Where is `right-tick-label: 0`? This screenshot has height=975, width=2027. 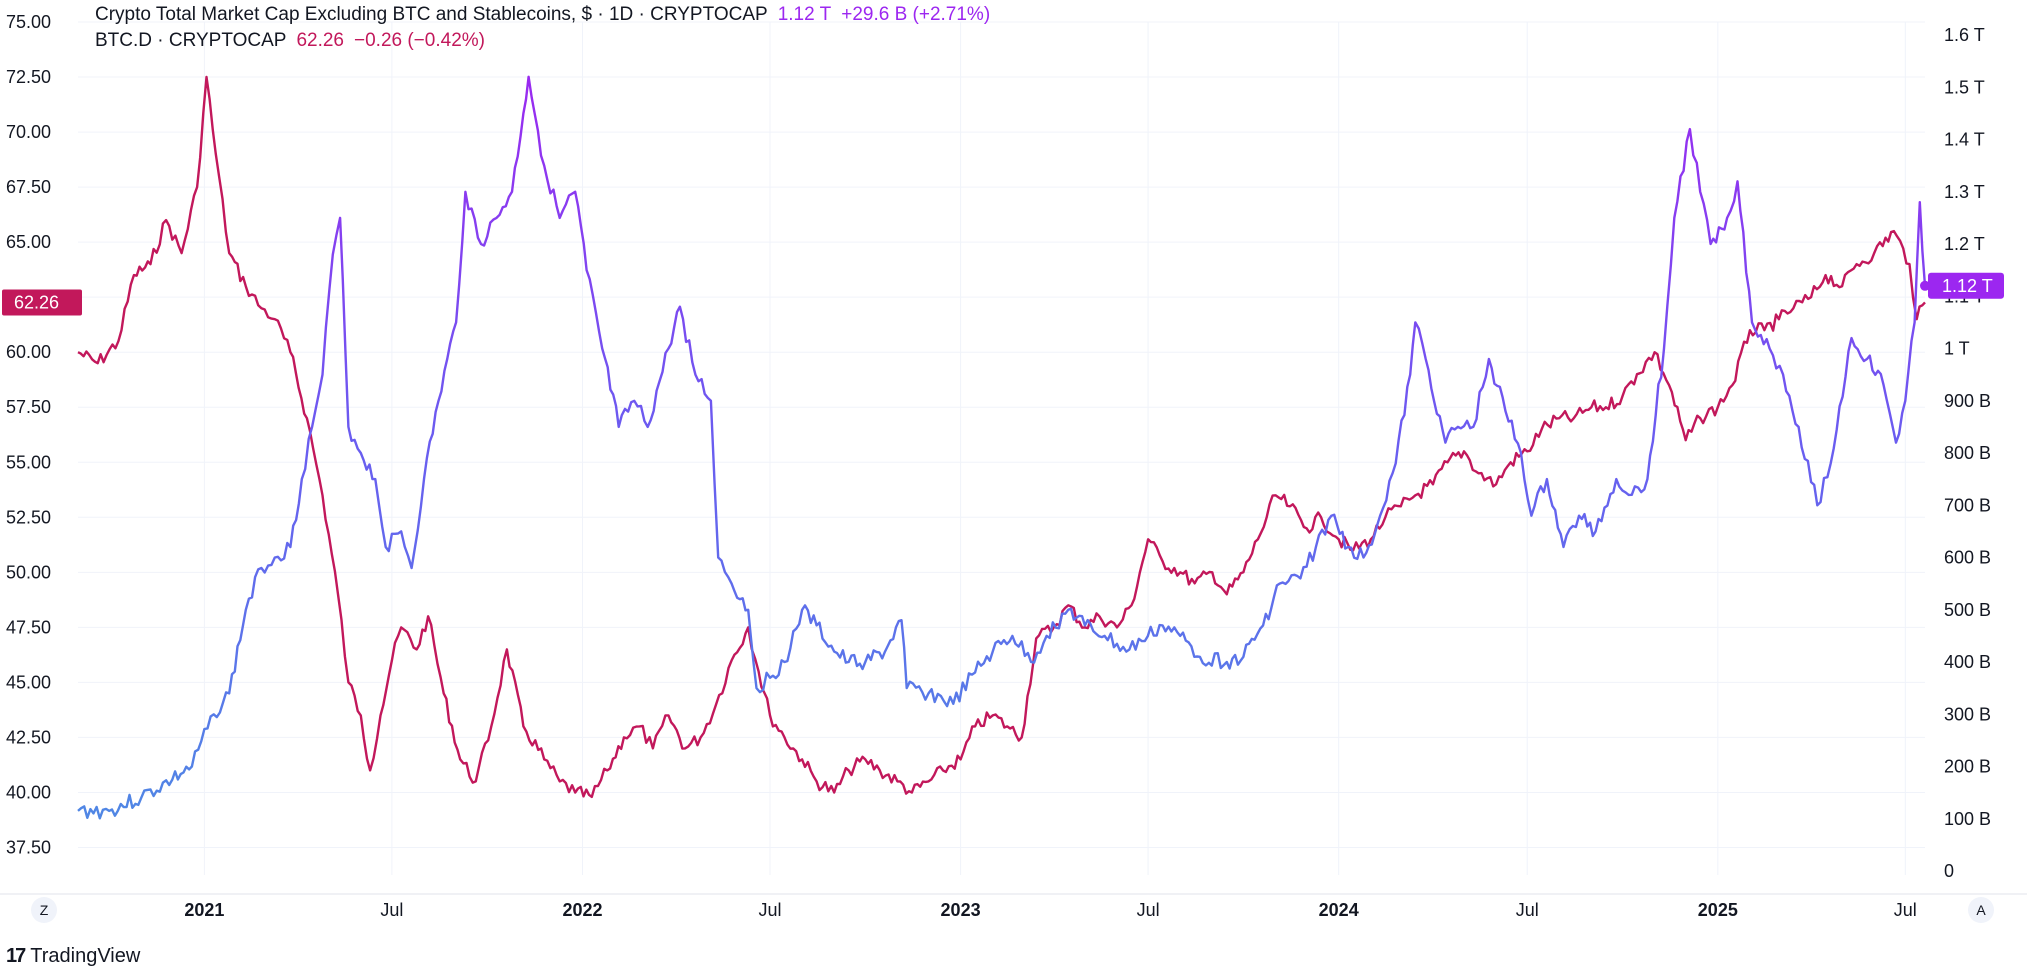 right-tick-label: 0 is located at coordinates (1949, 871).